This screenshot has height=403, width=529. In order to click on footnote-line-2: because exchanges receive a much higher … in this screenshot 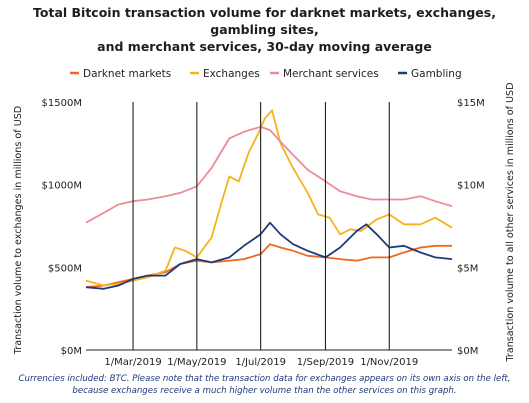, I will do `click(264, 391)`.